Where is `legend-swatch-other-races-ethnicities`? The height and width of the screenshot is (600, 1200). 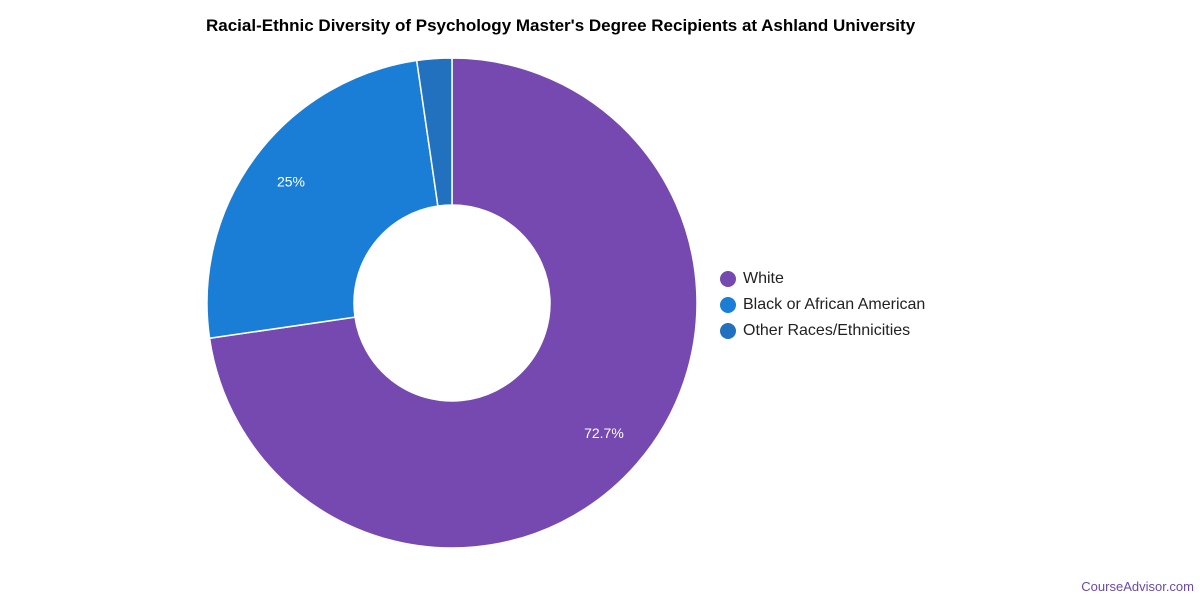
legend-swatch-other-races-ethnicities is located at coordinates (728, 331).